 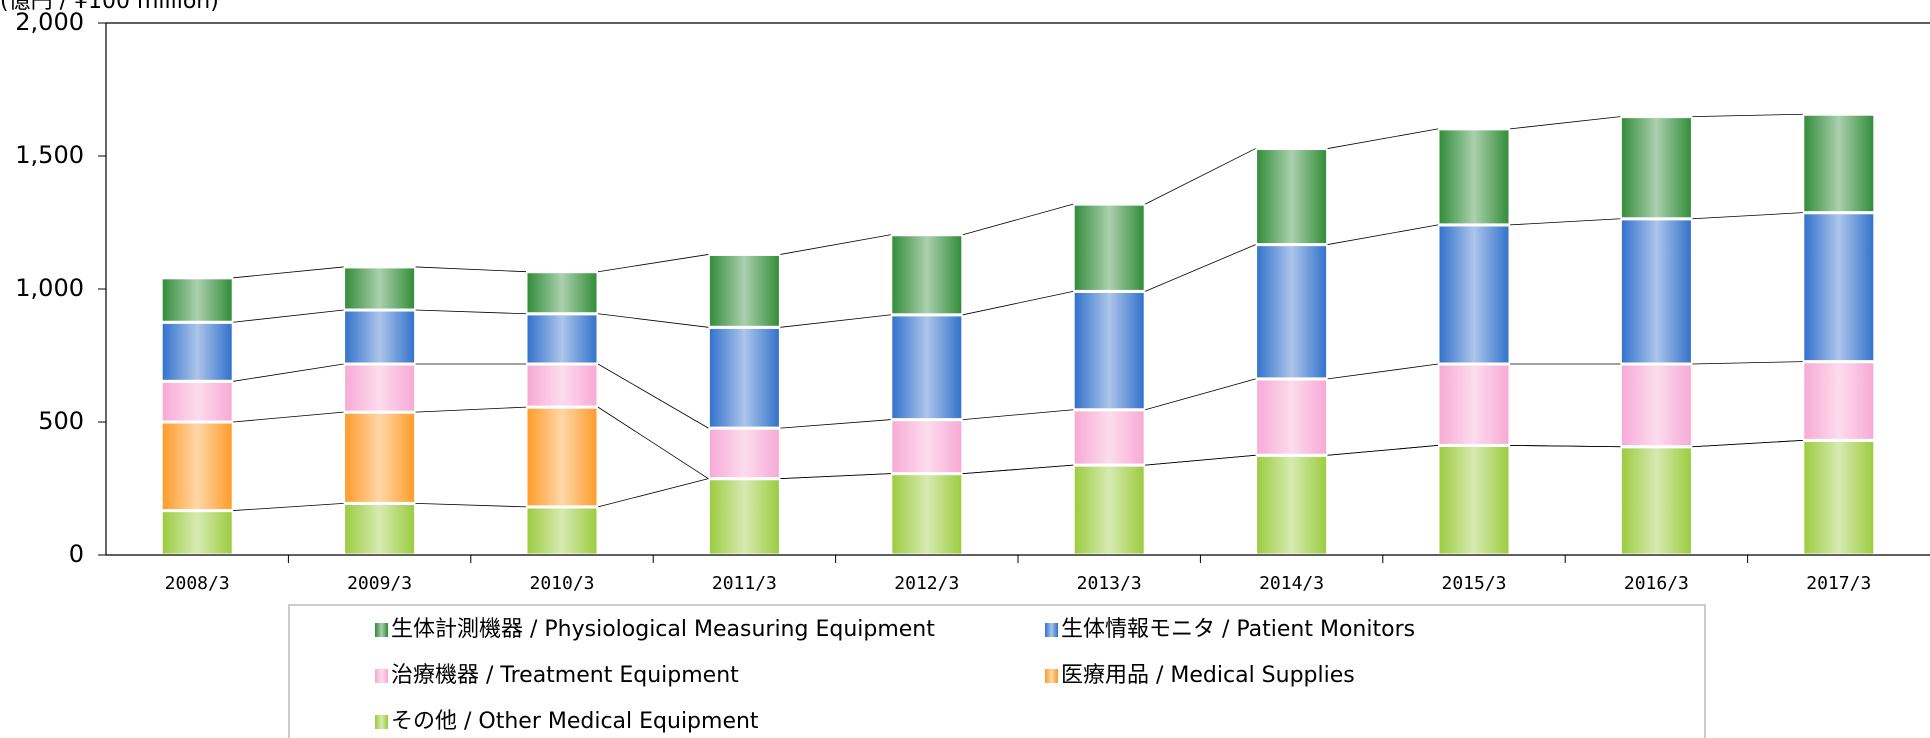 I want to click on y-tick-label: 0, so click(x=76, y=554).